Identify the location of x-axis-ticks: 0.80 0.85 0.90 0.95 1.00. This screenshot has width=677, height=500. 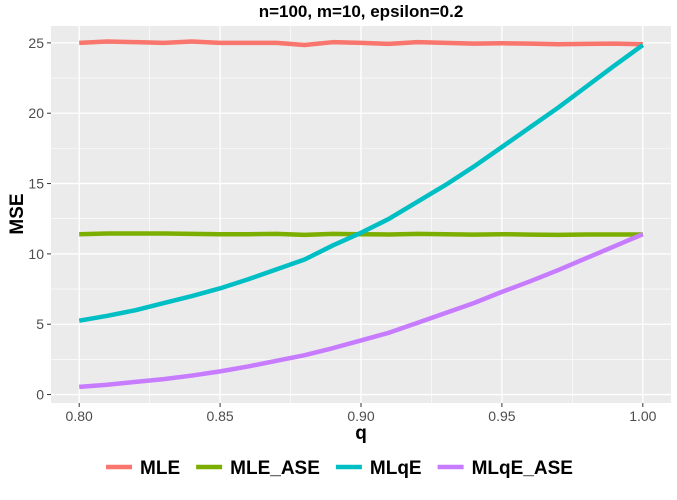
(361, 413).